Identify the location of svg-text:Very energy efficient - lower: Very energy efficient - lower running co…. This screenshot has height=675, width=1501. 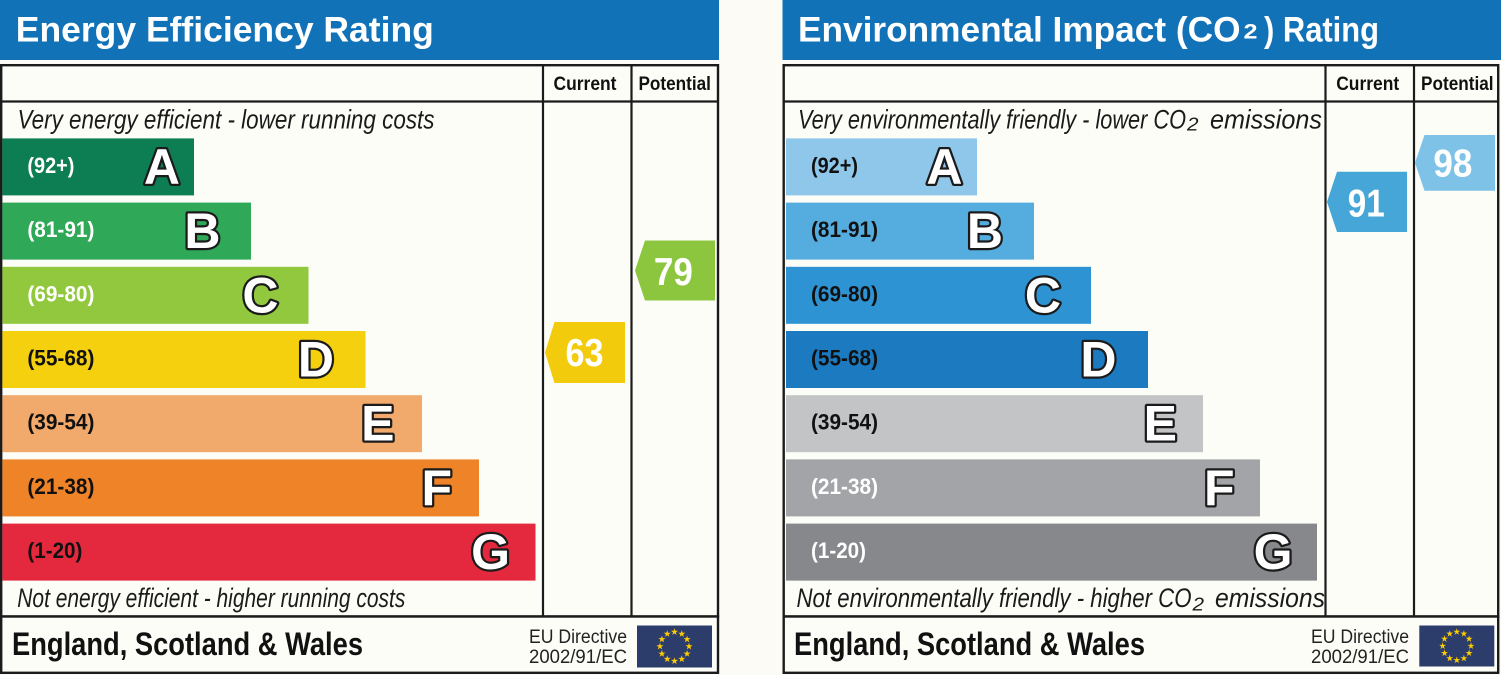
(226, 119).